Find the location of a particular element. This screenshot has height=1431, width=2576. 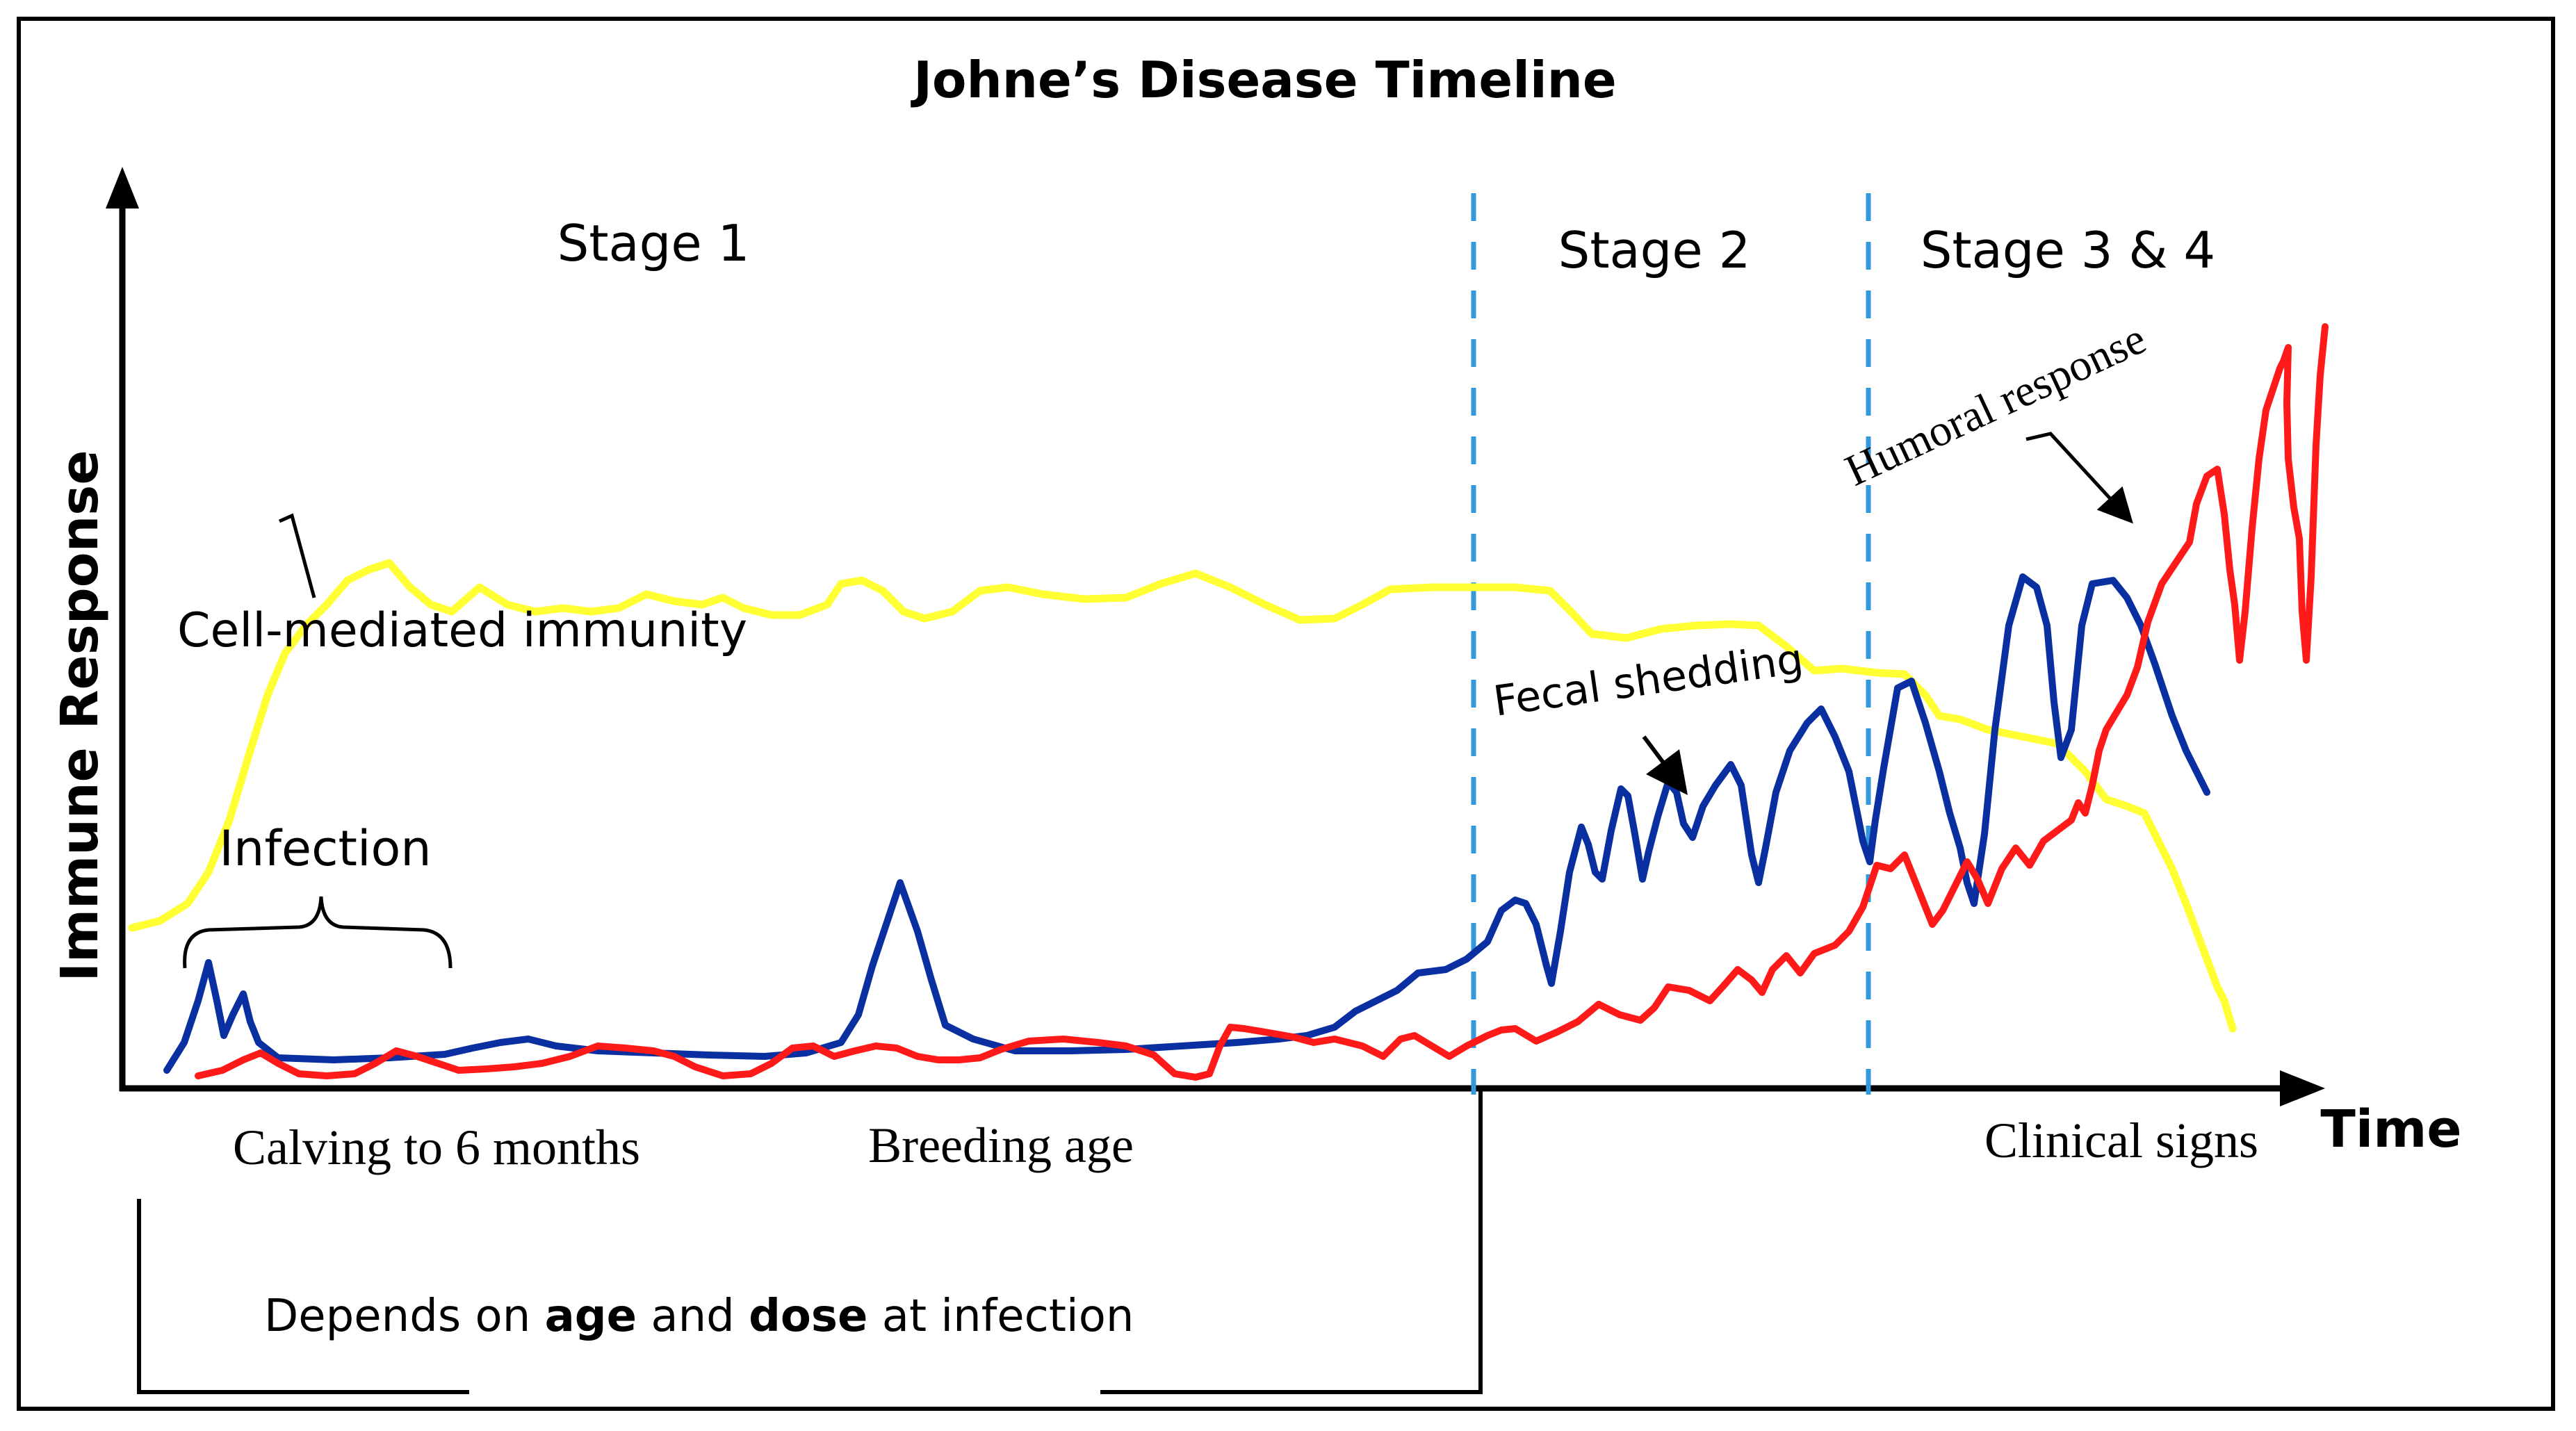

humoral-pointer is located at coordinates (2079, 478).